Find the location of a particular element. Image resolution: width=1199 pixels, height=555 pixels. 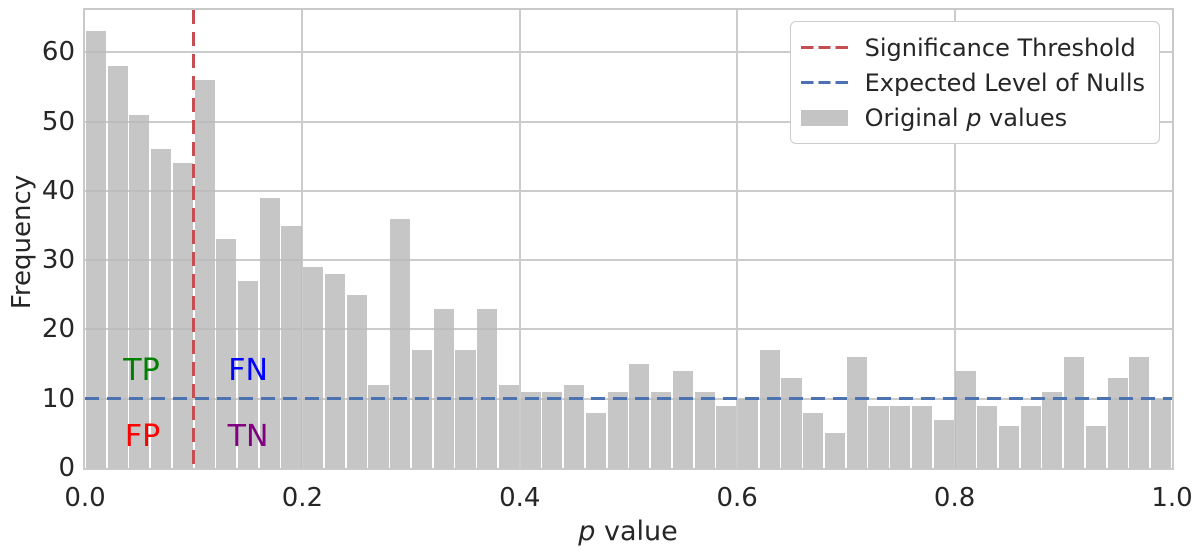

legend-label: Original p values is located at coordinates (966, 117).